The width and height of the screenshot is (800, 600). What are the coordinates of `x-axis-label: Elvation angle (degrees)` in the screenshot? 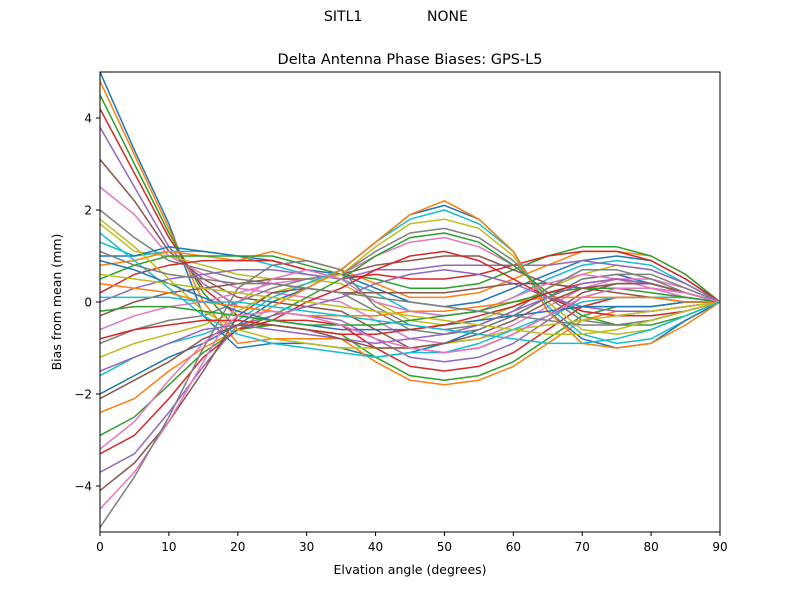 It's located at (409, 569).